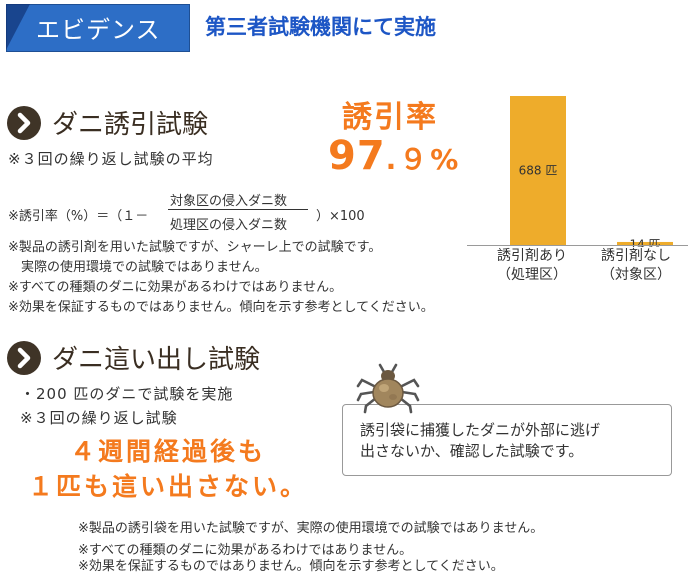 The height and width of the screenshot is (574, 700). Describe the element at coordinates (388, 388) in the screenshot. I see `mite-icon` at that location.